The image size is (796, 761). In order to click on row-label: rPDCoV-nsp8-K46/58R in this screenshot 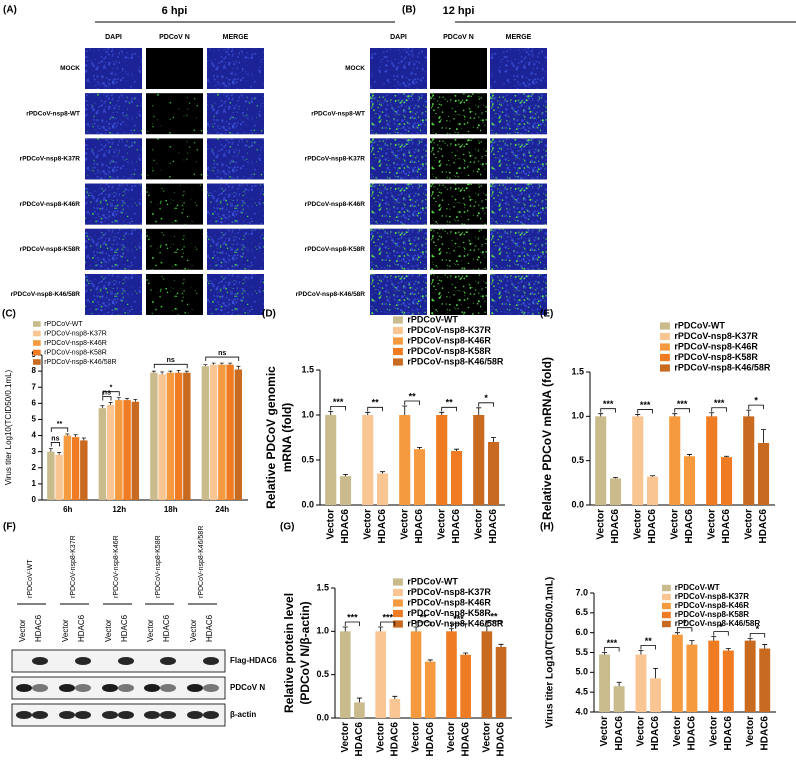, I will do `click(331, 294)`.